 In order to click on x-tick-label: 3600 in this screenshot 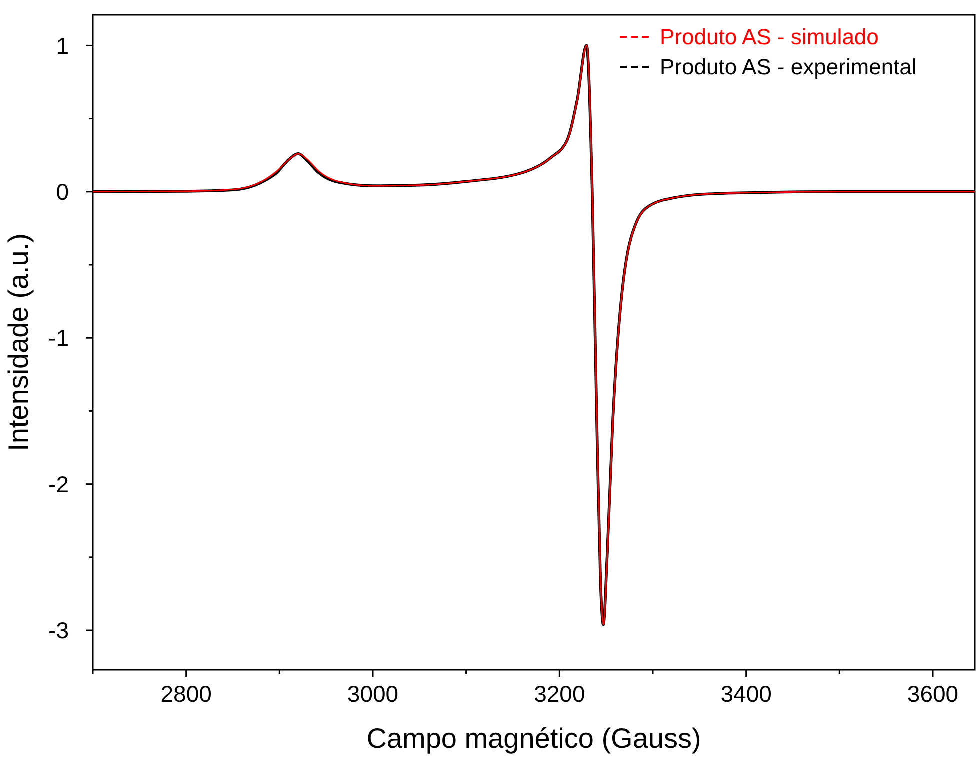, I will do `click(933, 694)`.